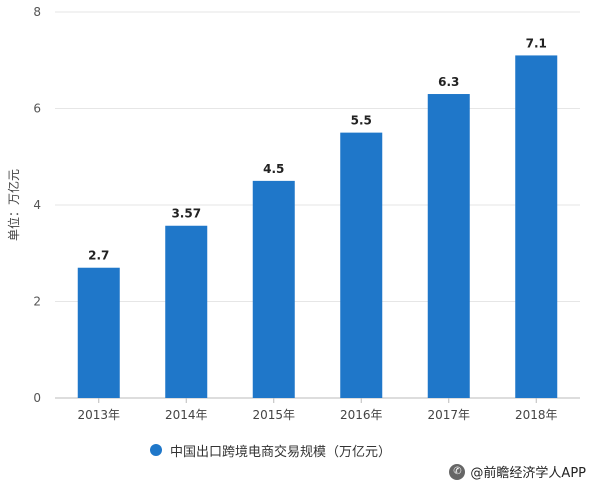 Image resolution: width=600 pixels, height=493 pixels. What do you see at coordinates (156, 450) in the screenshot?
I see `legend-marker` at bounding box center [156, 450].